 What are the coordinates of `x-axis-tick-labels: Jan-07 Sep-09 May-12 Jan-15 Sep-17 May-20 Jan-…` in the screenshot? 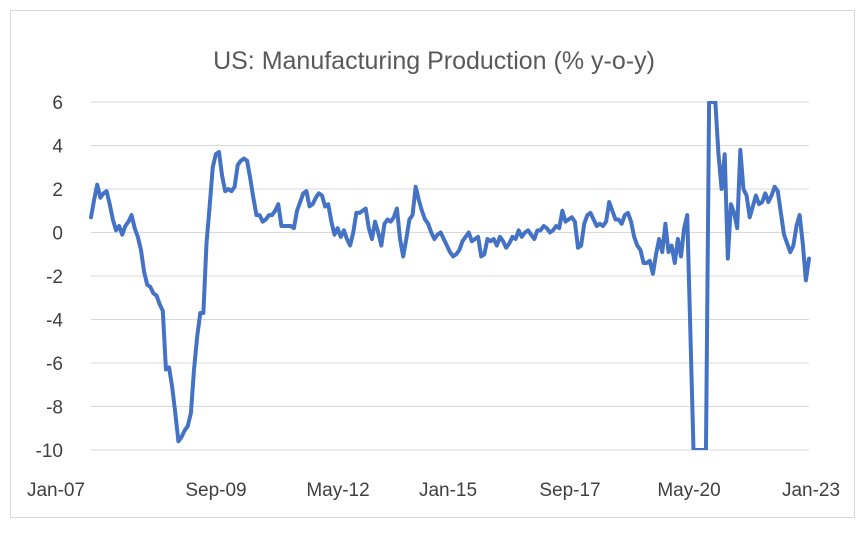 It's located at (433, 490).